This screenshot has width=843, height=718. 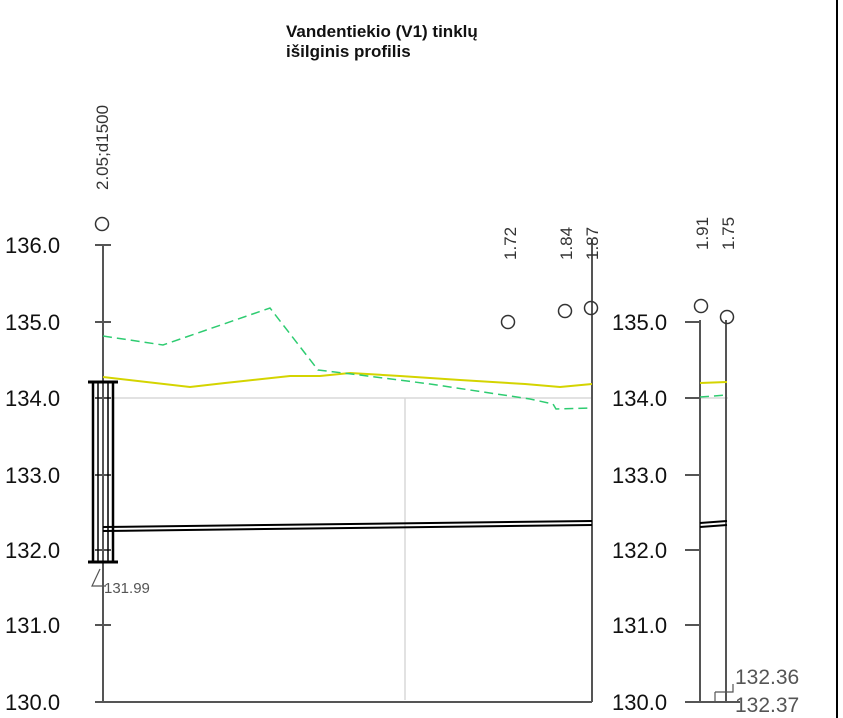 I want to click on design-line, so click(x=347, y=358).